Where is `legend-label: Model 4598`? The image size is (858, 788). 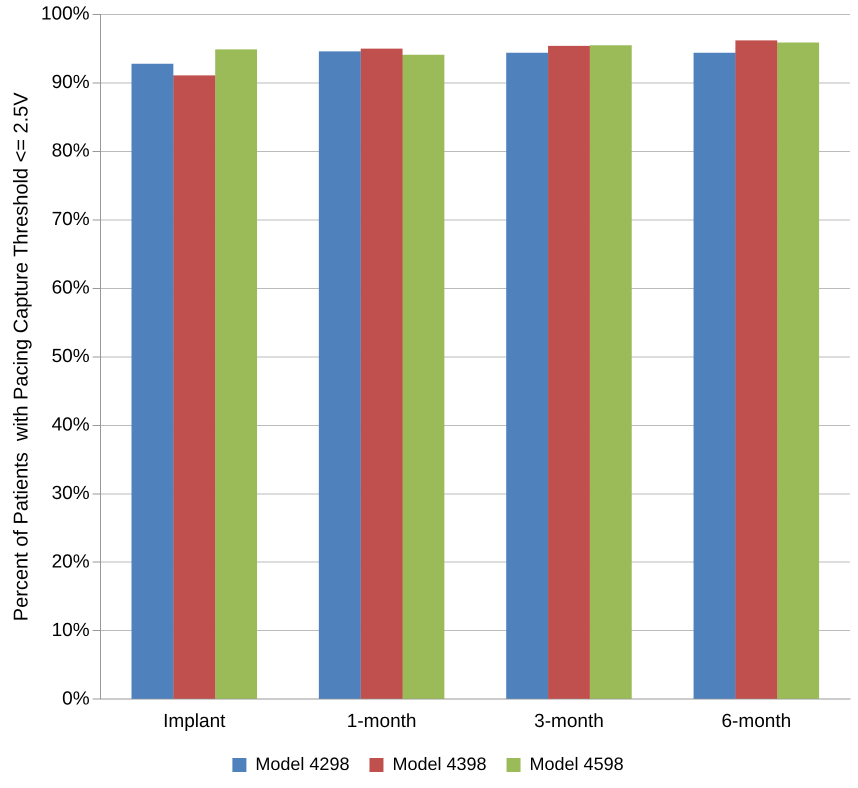
legend-label: Model 4598 is located at coordinates (577, 764).